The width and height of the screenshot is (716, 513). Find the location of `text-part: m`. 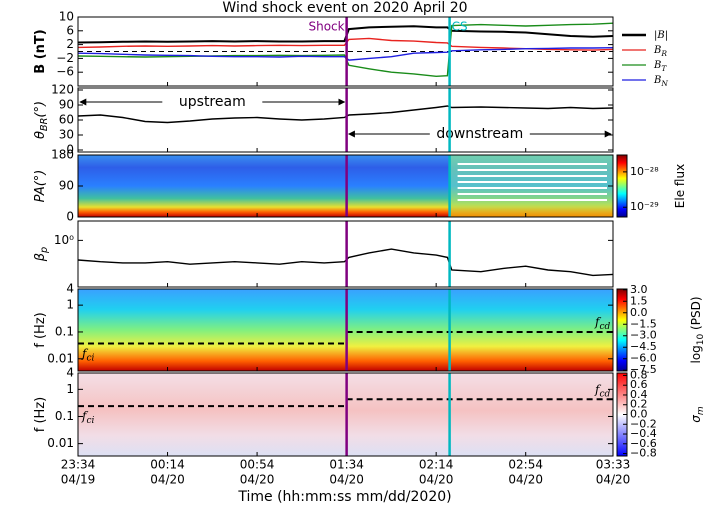

text-part: m is located at coordinates (701, 410).